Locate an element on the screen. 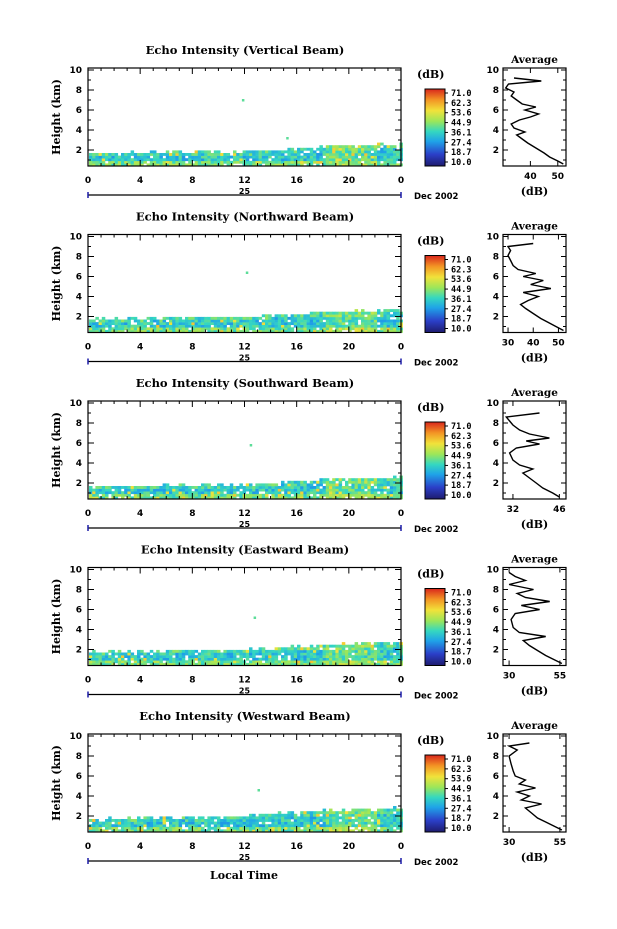  x-tick-label: 16 is located at coordinates (296, 181).